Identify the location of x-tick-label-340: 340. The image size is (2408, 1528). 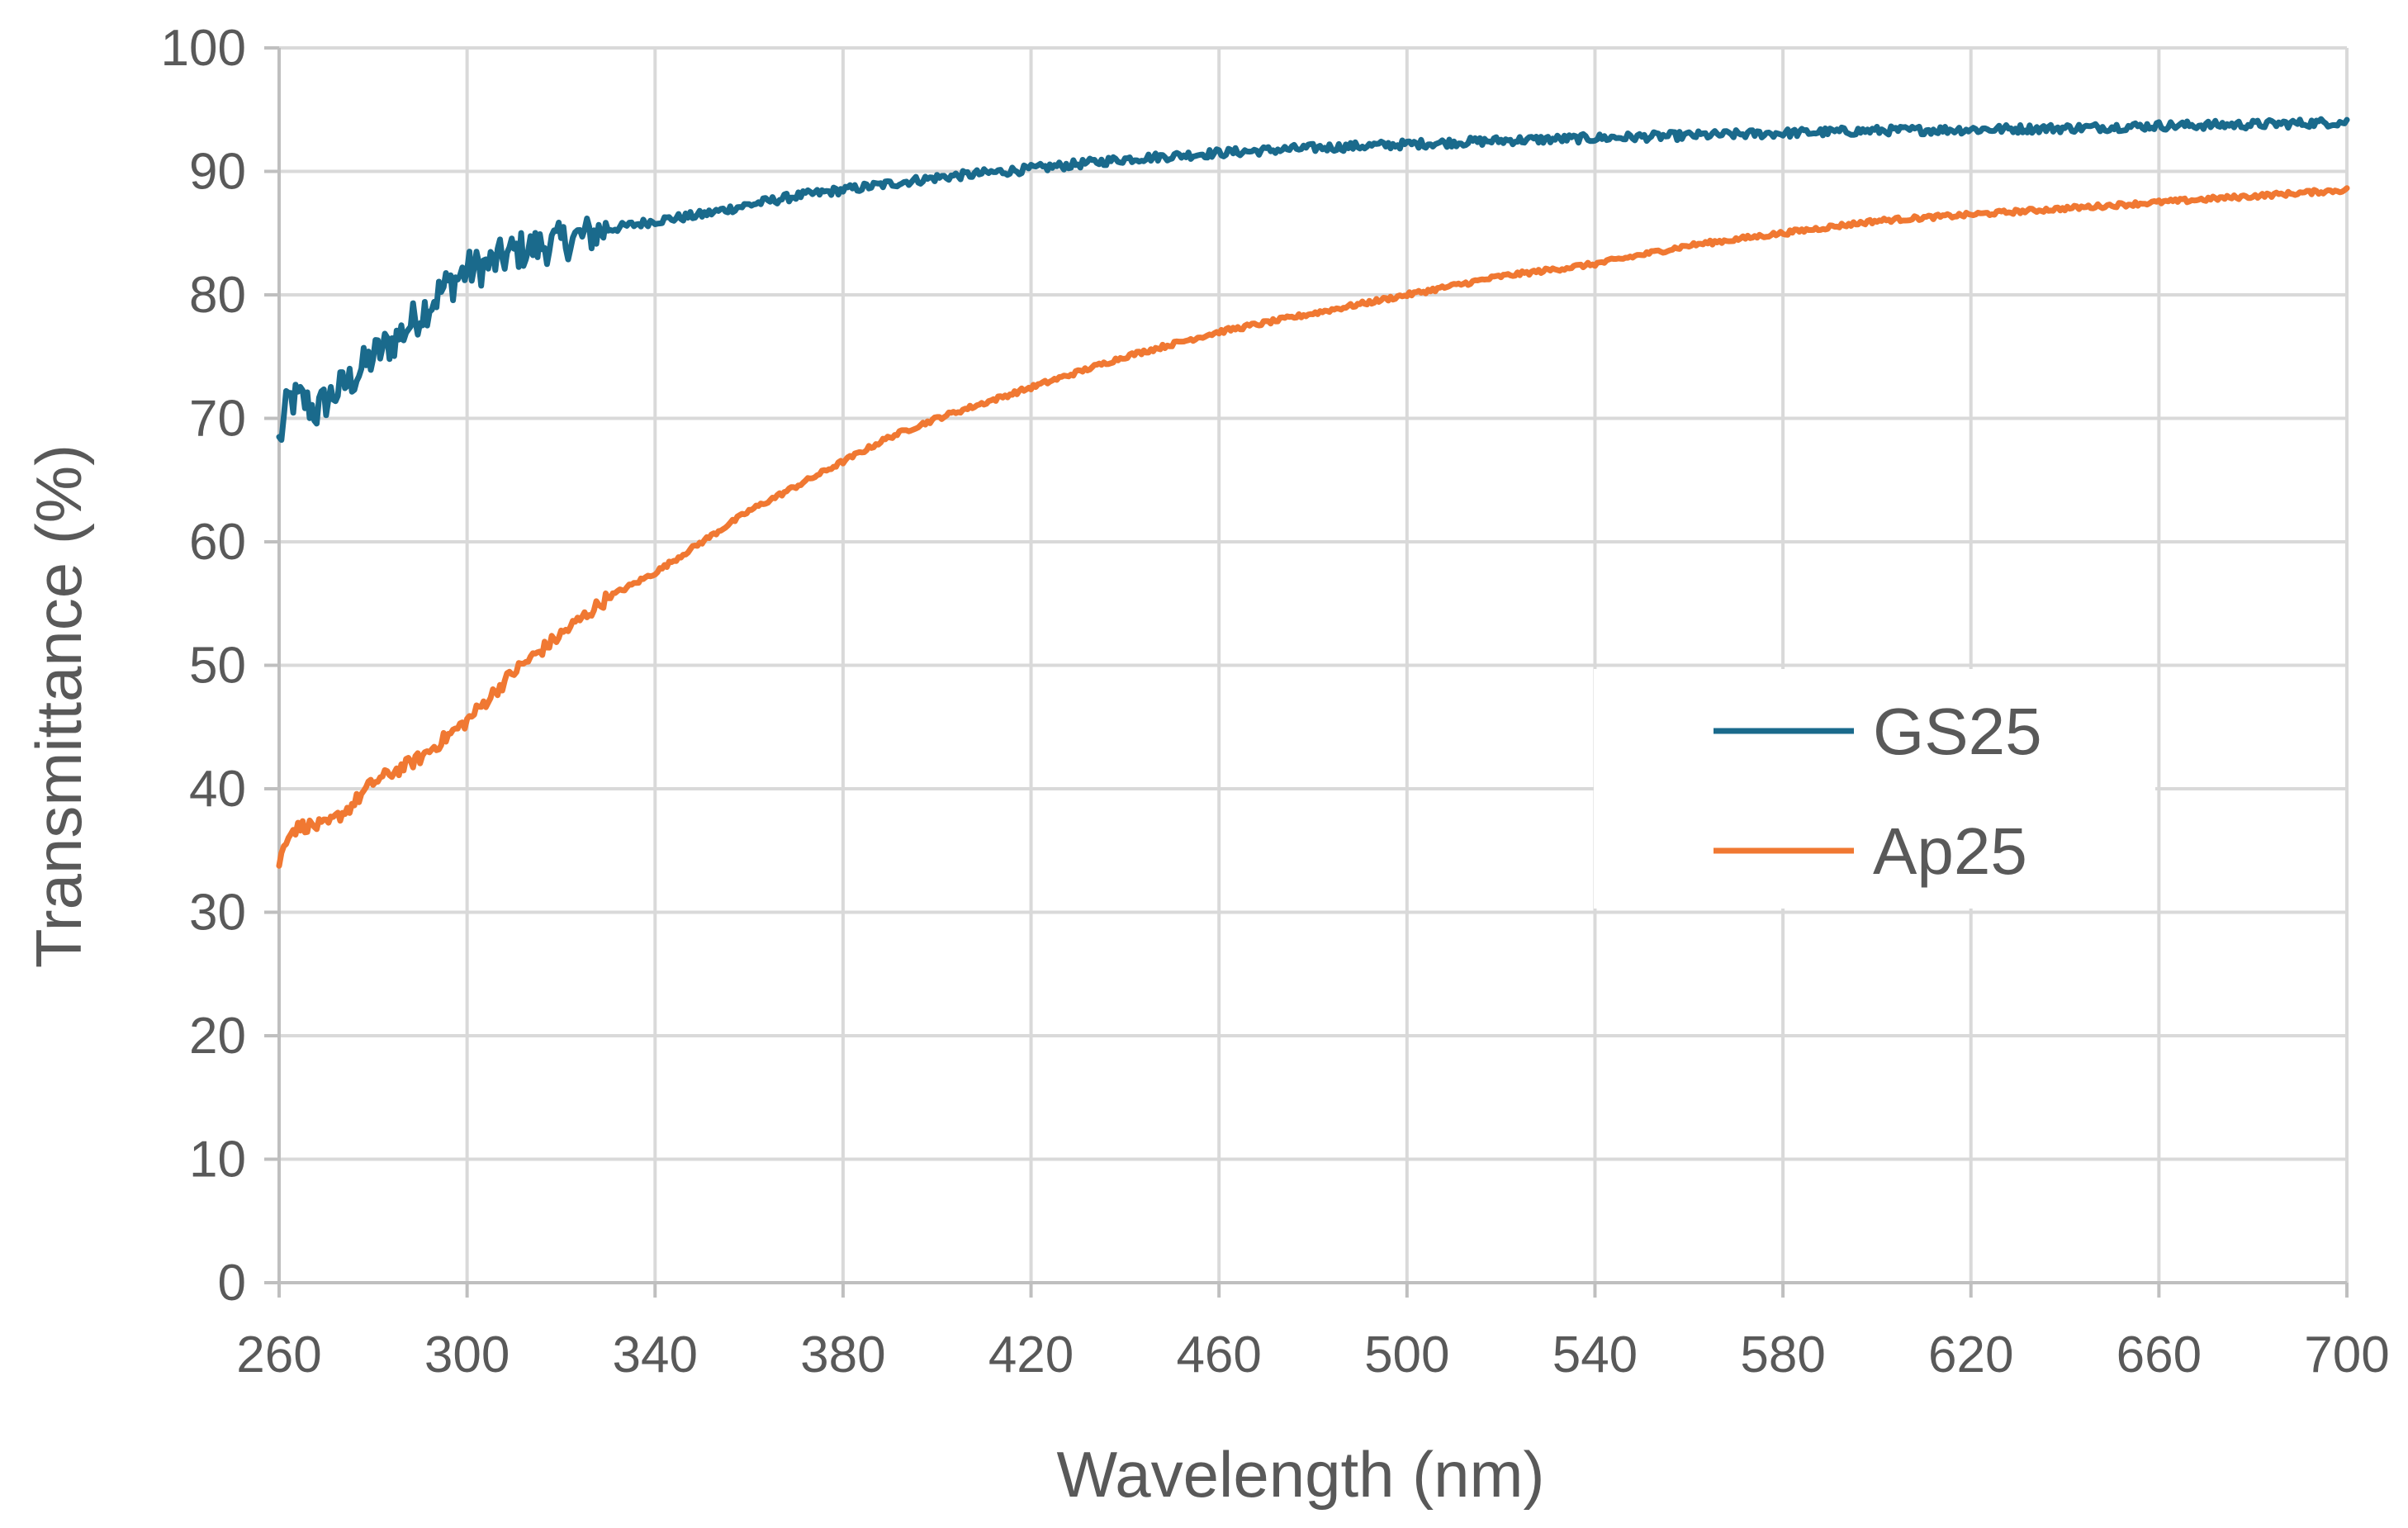
(655, 1355).